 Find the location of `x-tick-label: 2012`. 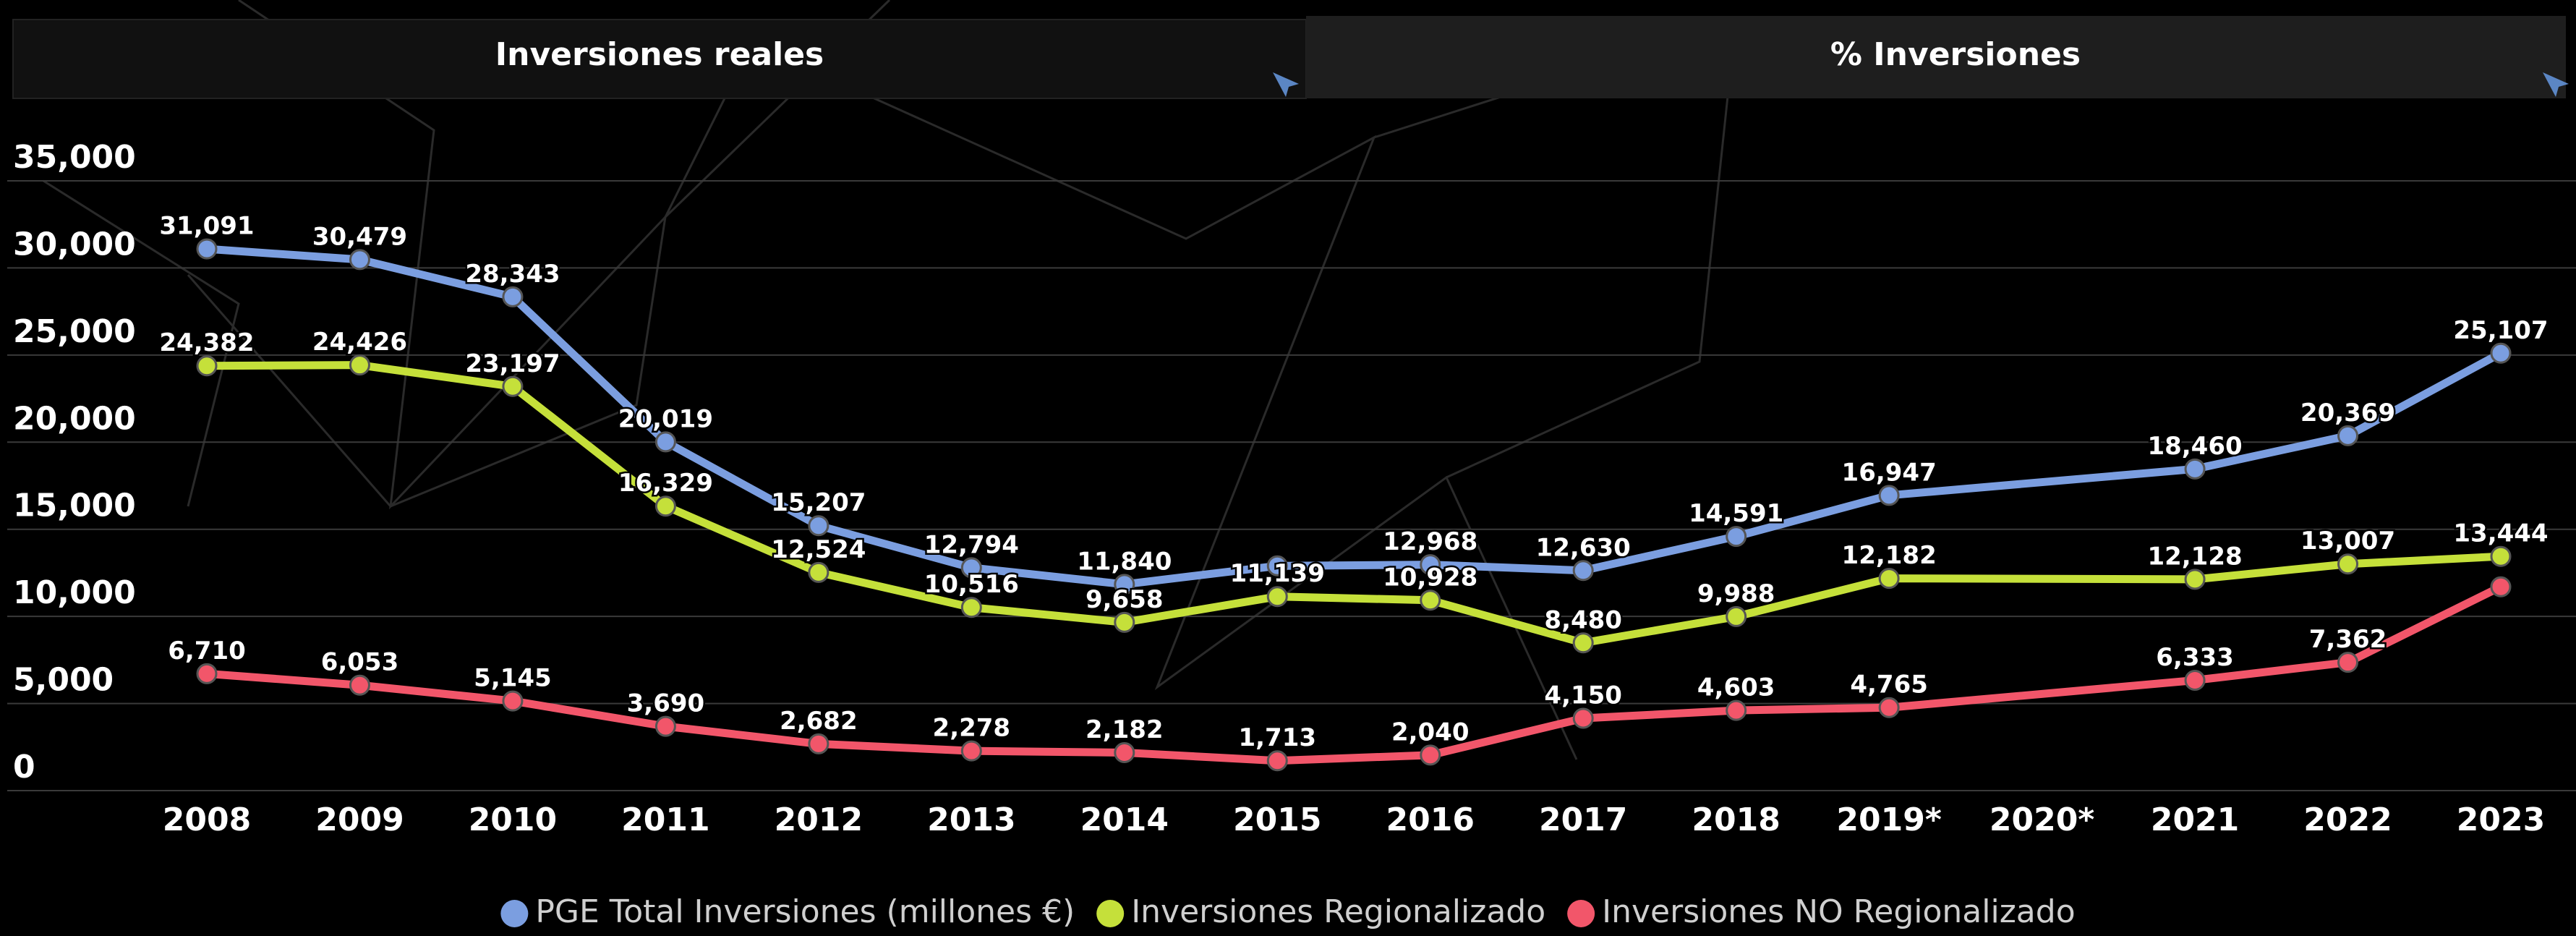

x-tick-label: 2012 is located at coordinates (819, 819).